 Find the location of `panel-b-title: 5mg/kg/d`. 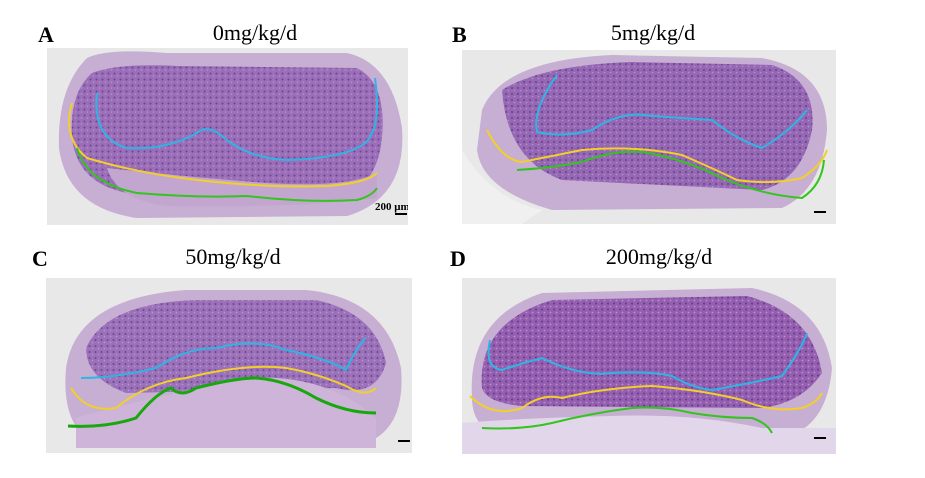

panel-b-title: 5mg/kg/d is located at coordinates (653, 32).